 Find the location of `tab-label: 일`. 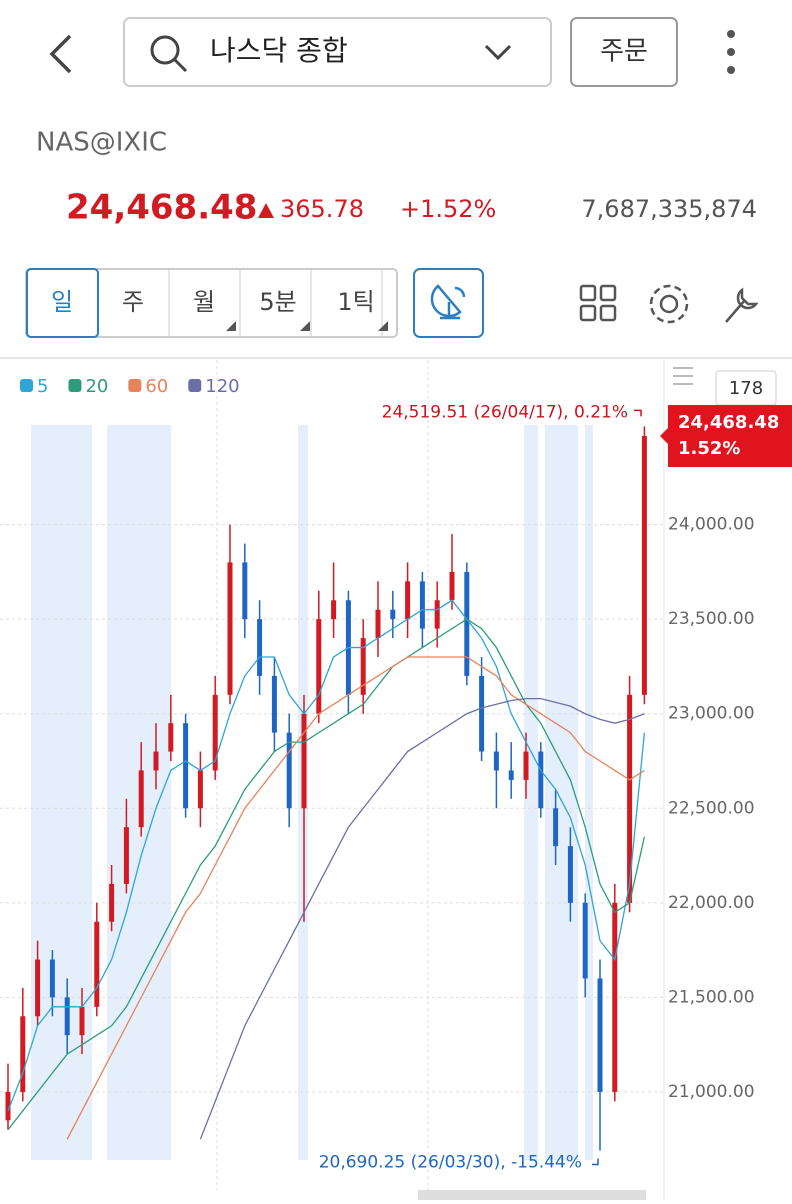

tab-label: 일 is located at coordinates (62, 302).